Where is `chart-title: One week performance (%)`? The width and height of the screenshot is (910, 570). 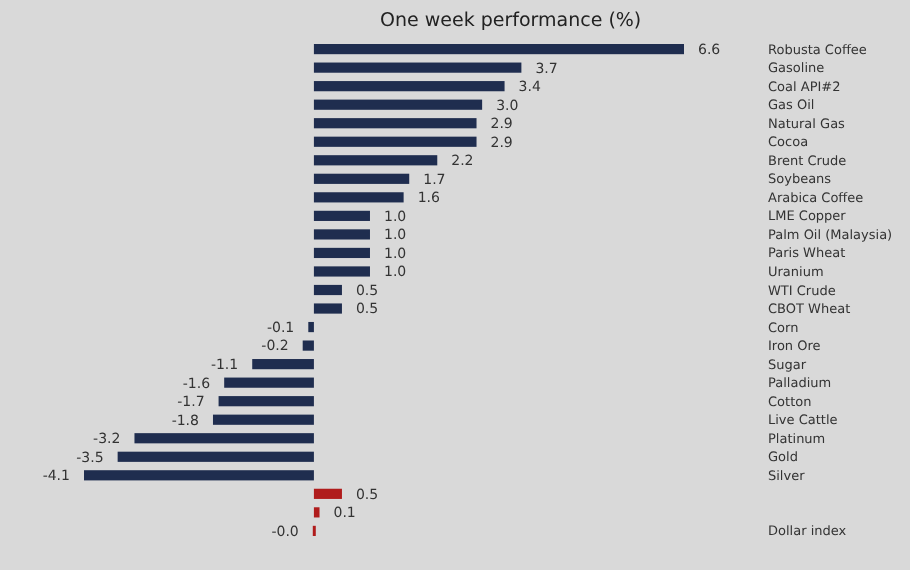 chart-title: One week performance (%) is located at coordinates (511, 21).